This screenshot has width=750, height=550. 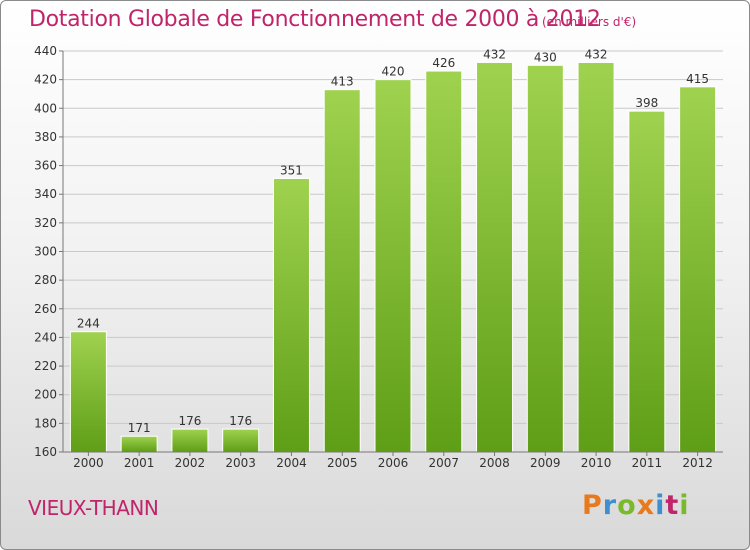 What do you see at coordinates (190, 463) in the screenshot?
I see `x-tick-label: 2002` at bounding box center [190, 463].